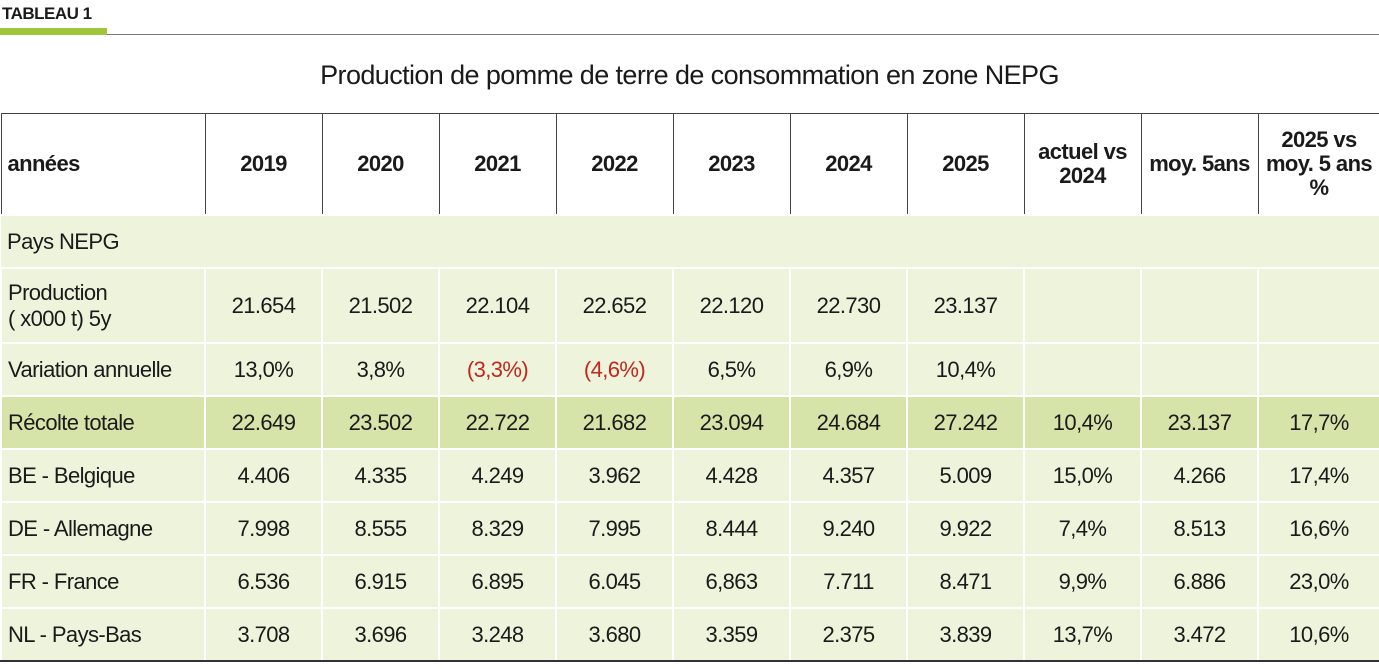 Image resolution: width=1379 pixels, height=669 pixels. Describe the element at coordinates (380, 581) in the screenshot. I see `cell: 6.915` at that location.